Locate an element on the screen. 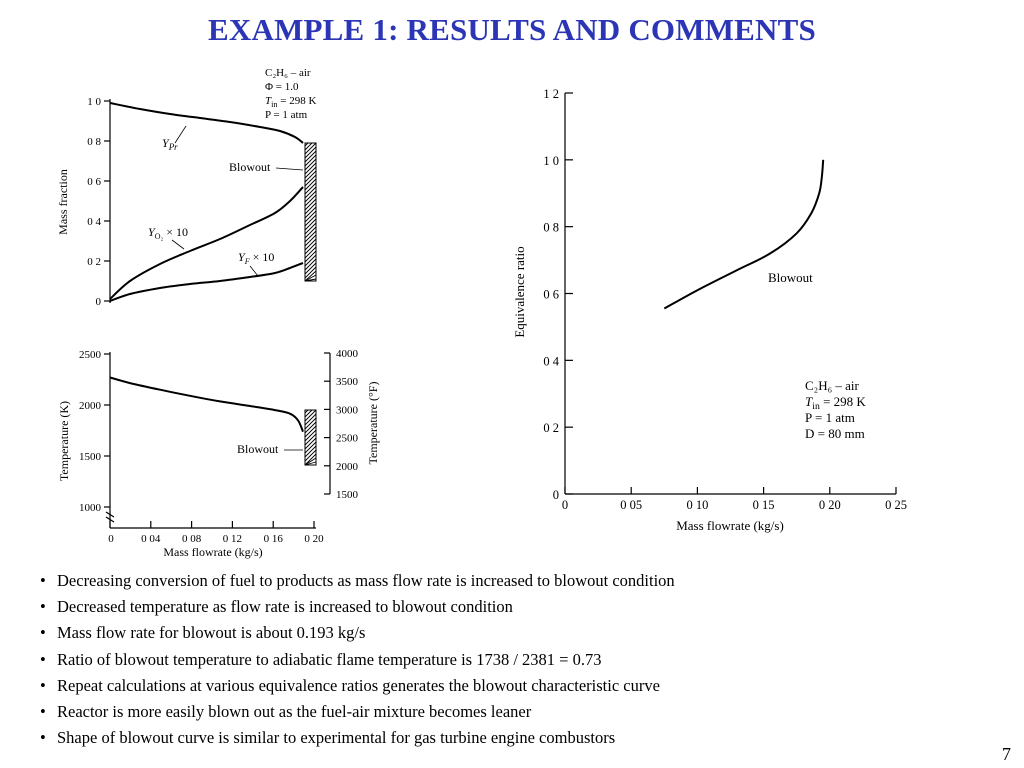 This screenshot has height=768, width=1024. condition-line: Φ = 1.0 is located at coordinates (282, 87).